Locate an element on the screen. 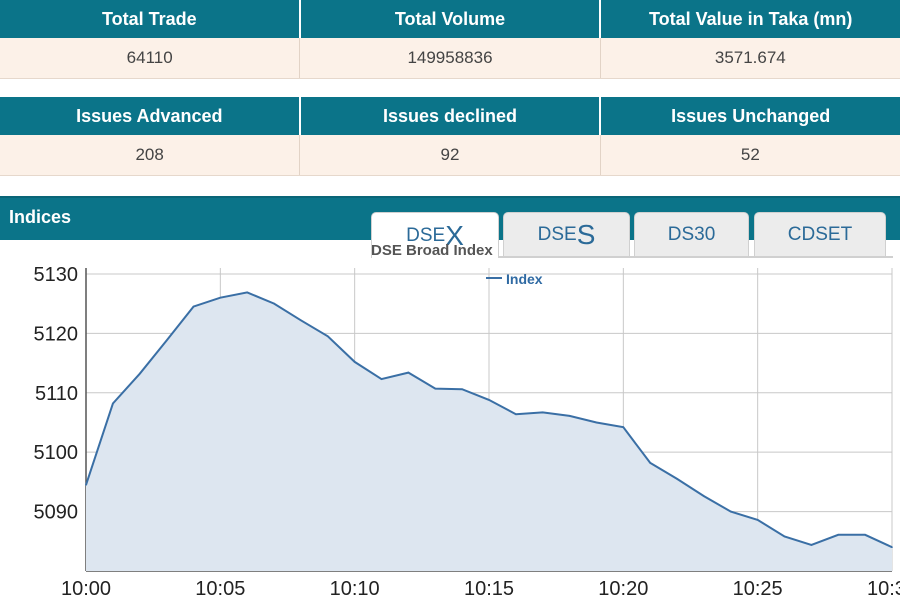  y-tick-label: 5090 is located at coordinates (56, 513).